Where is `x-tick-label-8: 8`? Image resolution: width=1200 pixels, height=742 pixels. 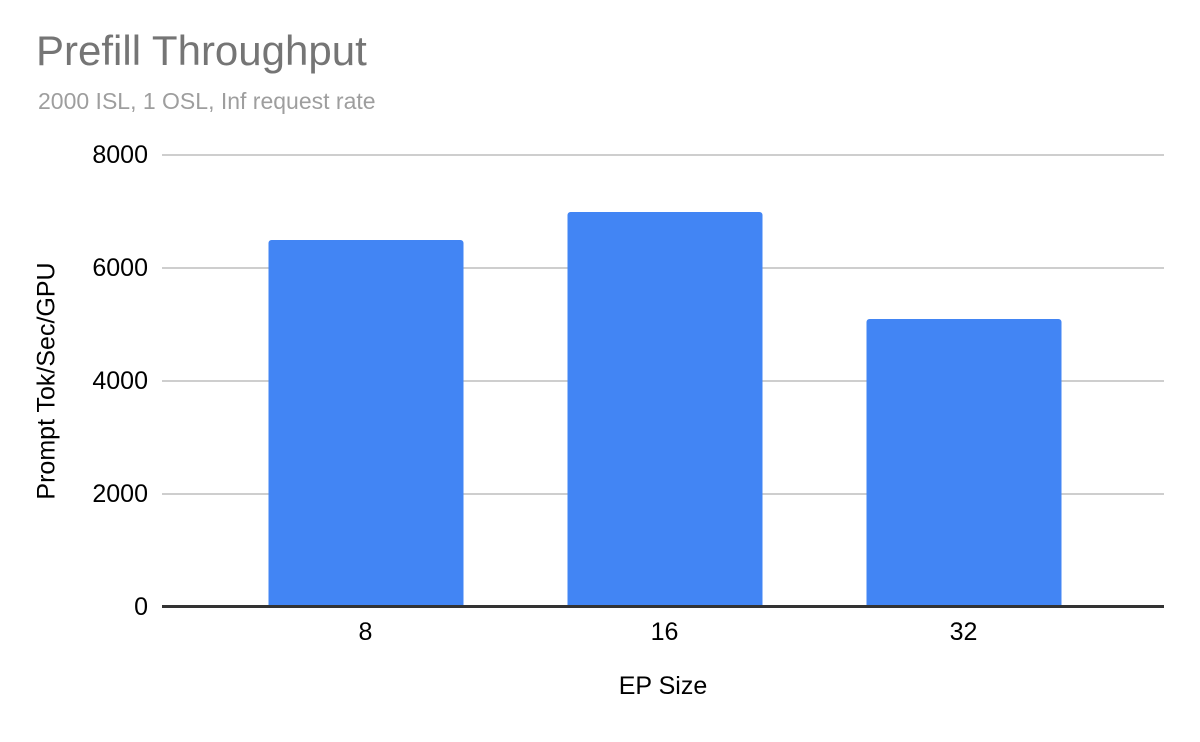
x-tick-label-8: 8 is located at coordinates (365, 632).